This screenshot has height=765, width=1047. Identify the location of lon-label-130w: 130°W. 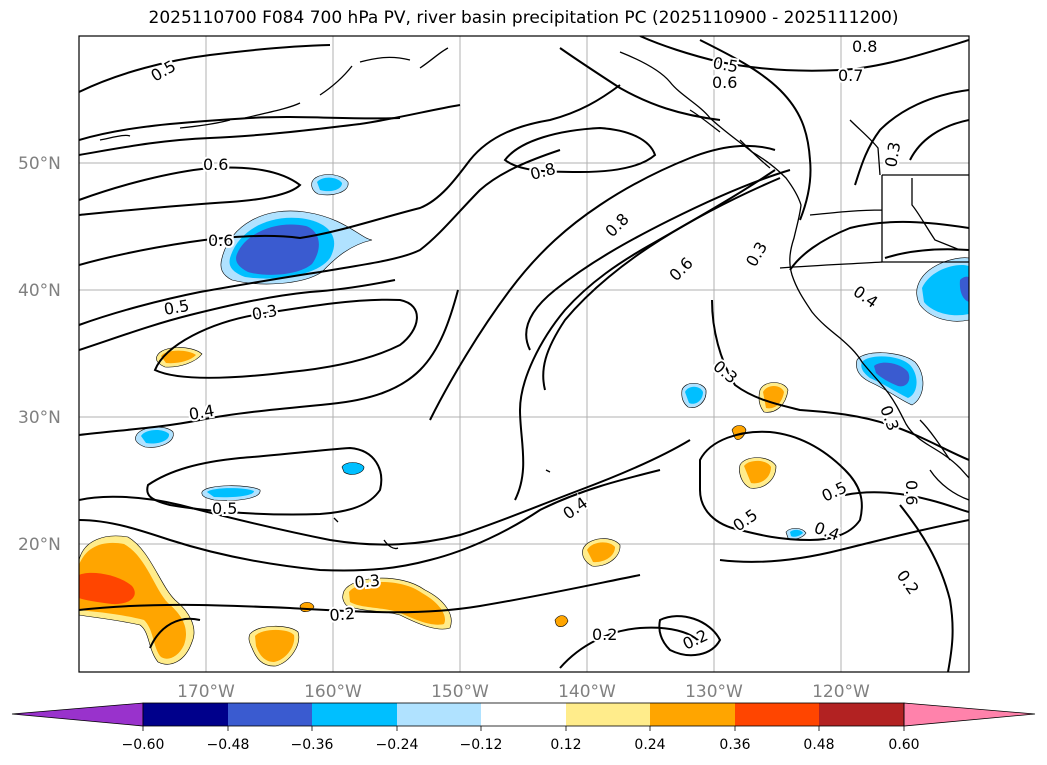
(714, 692).